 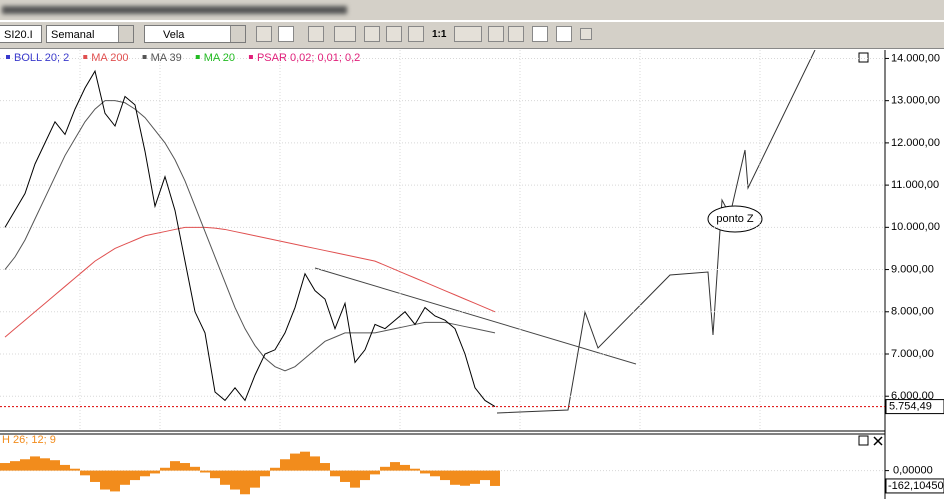 What do you see at coordinates (912, 269) in the screenshot?
I see `y-tick-label: 9.000,00` at bounding box center [912, 269].